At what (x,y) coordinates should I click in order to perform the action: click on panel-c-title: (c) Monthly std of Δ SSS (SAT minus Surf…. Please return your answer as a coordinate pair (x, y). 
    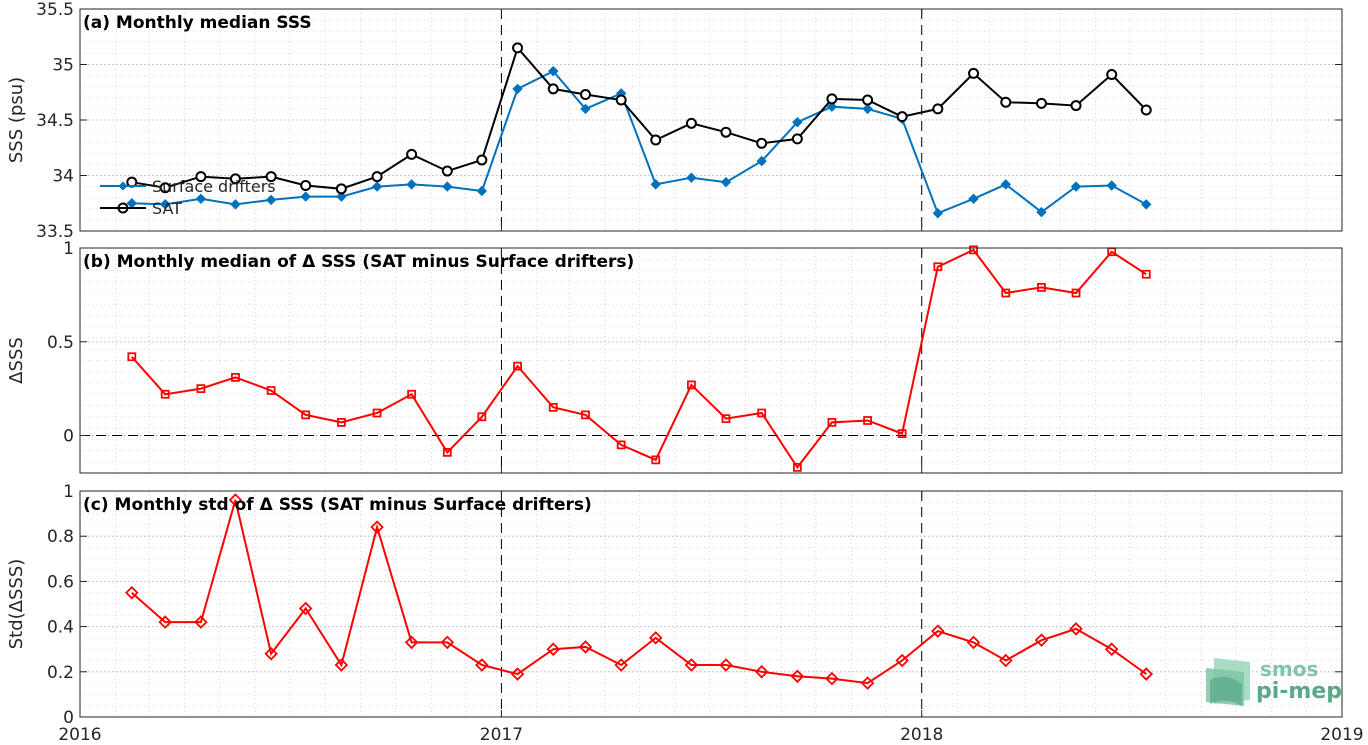
    Looking at the image, I should click on (337, 505).